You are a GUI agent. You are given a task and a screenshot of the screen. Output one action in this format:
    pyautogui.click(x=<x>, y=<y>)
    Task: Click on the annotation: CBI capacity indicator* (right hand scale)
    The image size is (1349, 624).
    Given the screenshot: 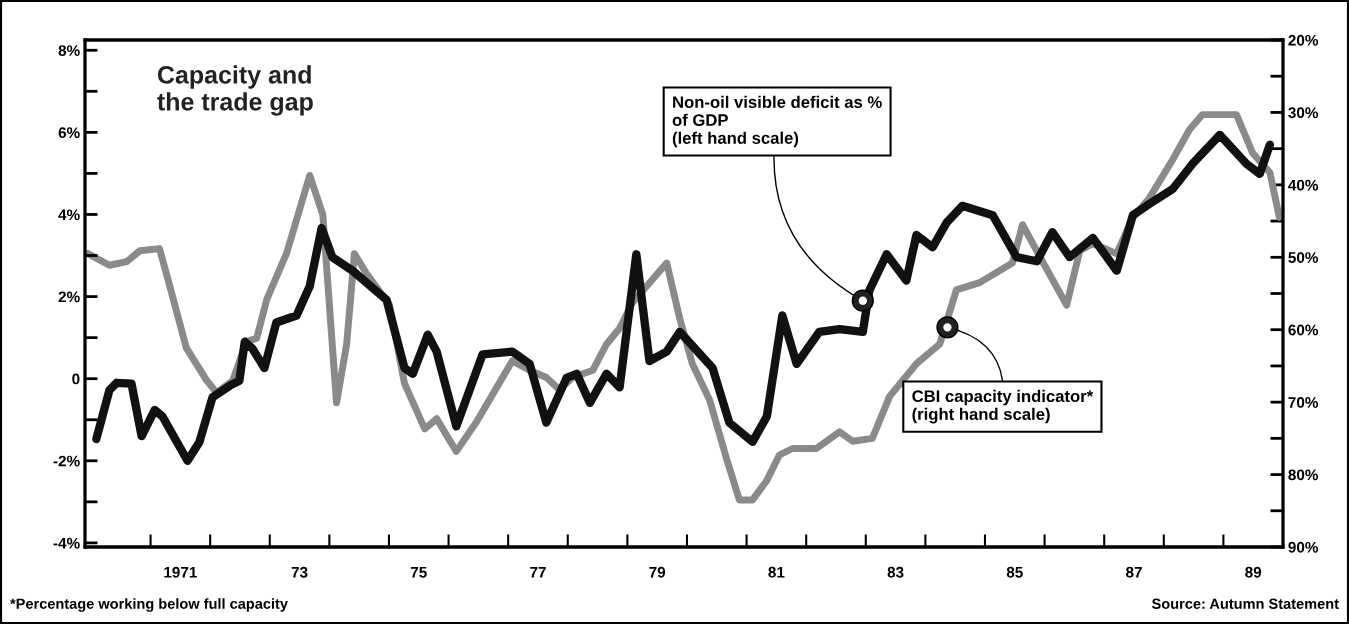 What is the action you would take?
    pyautogui.click(x=1003, y=406)
    